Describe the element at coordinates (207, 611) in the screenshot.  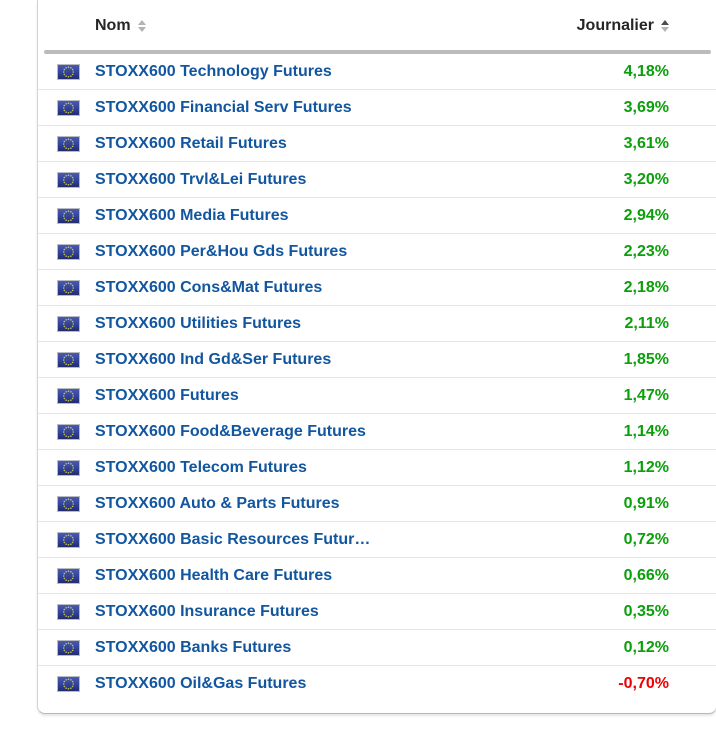
I see `instrument-link: STOXX600 Insurance Futures` at that location.